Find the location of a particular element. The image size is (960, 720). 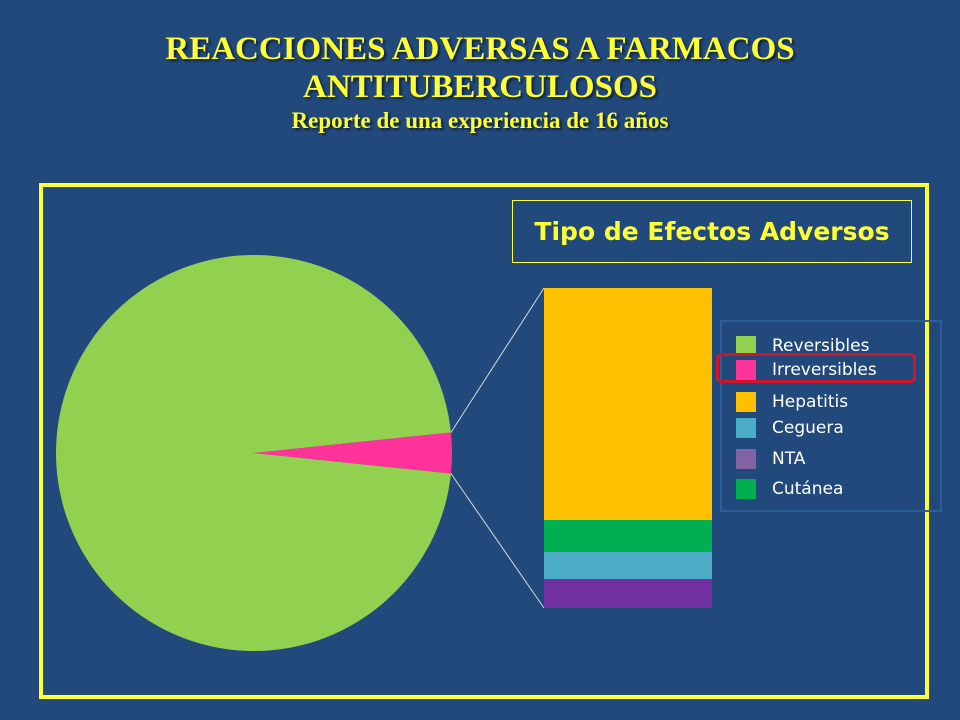

legend-label: NTA is located at coordinates (789, 459).